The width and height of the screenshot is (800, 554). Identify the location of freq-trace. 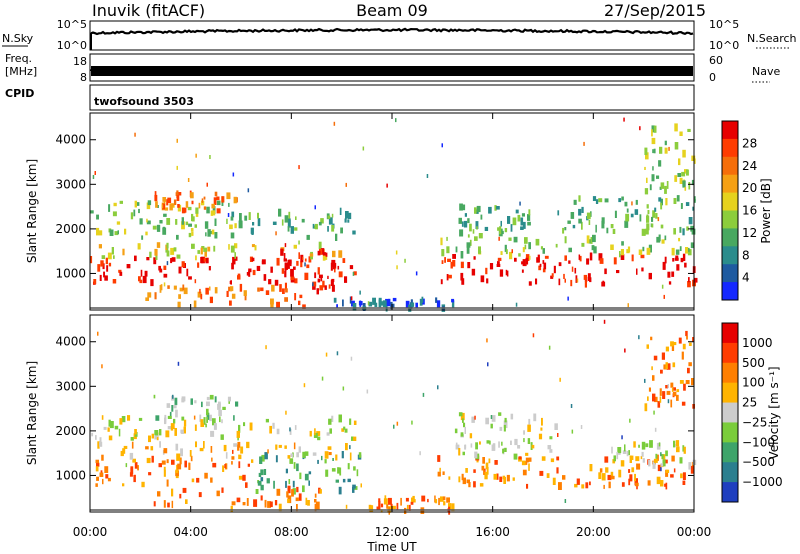
(392, 71).